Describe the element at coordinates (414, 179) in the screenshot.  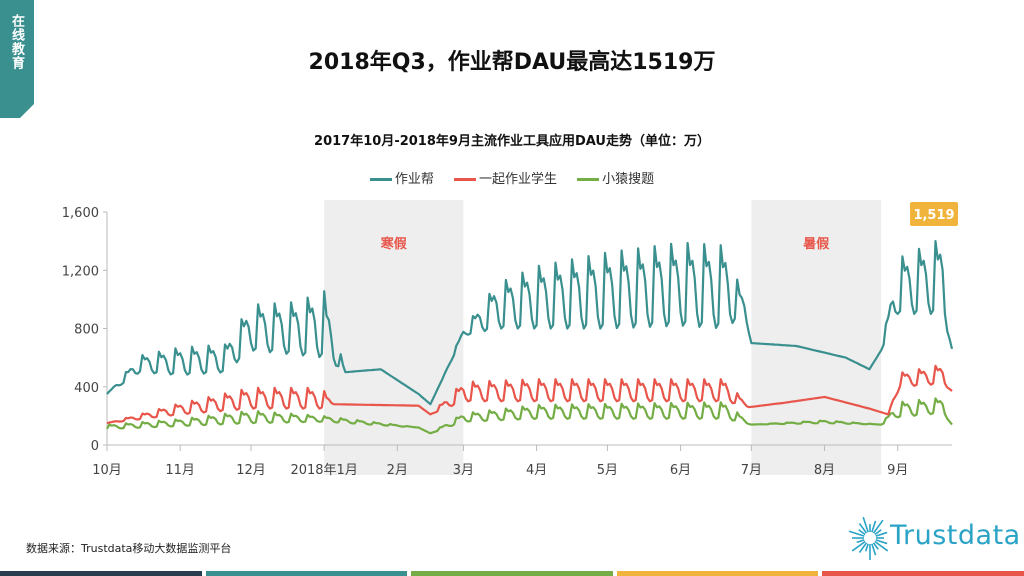
I see `legend-label-zuoyebang: 作业帮` at that location.